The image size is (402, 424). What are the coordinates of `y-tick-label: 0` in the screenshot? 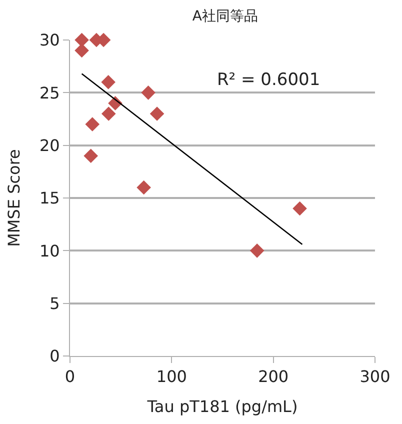 It's located at (55, 356).